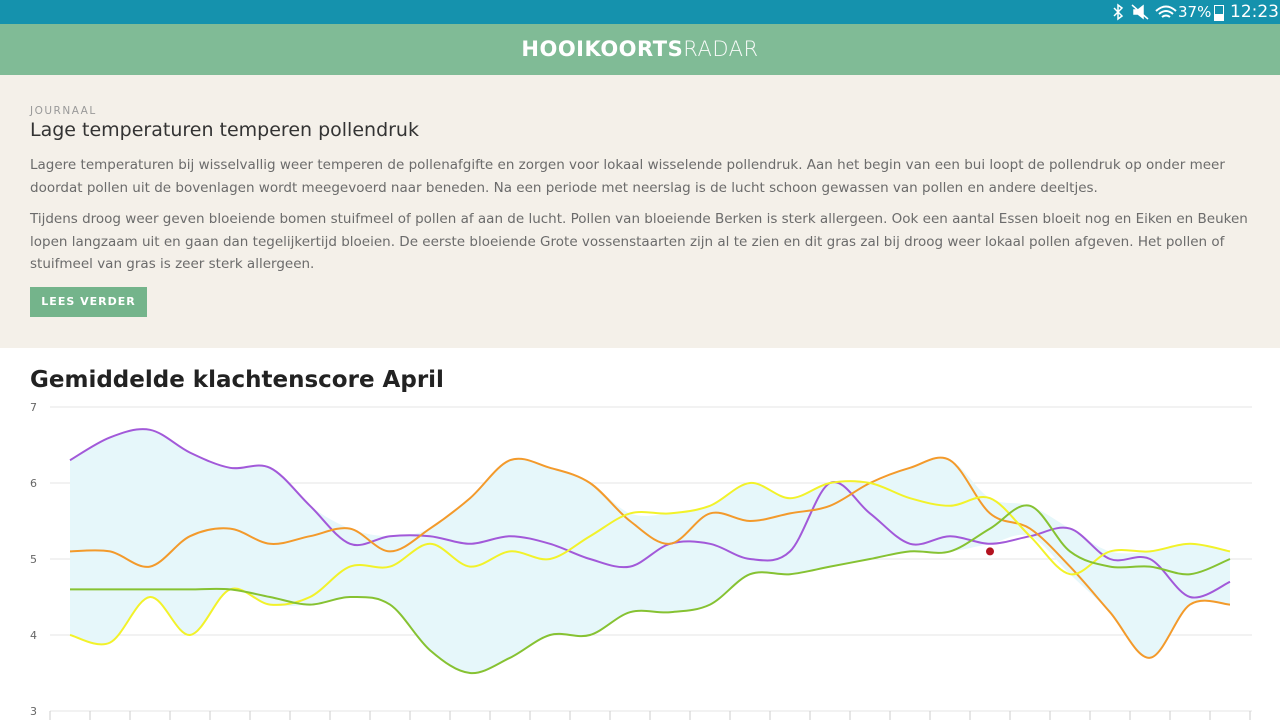 This screenshot has height=720, width=1280. I want to click on read-more-button: LEES VERDER, so click(88, 302).